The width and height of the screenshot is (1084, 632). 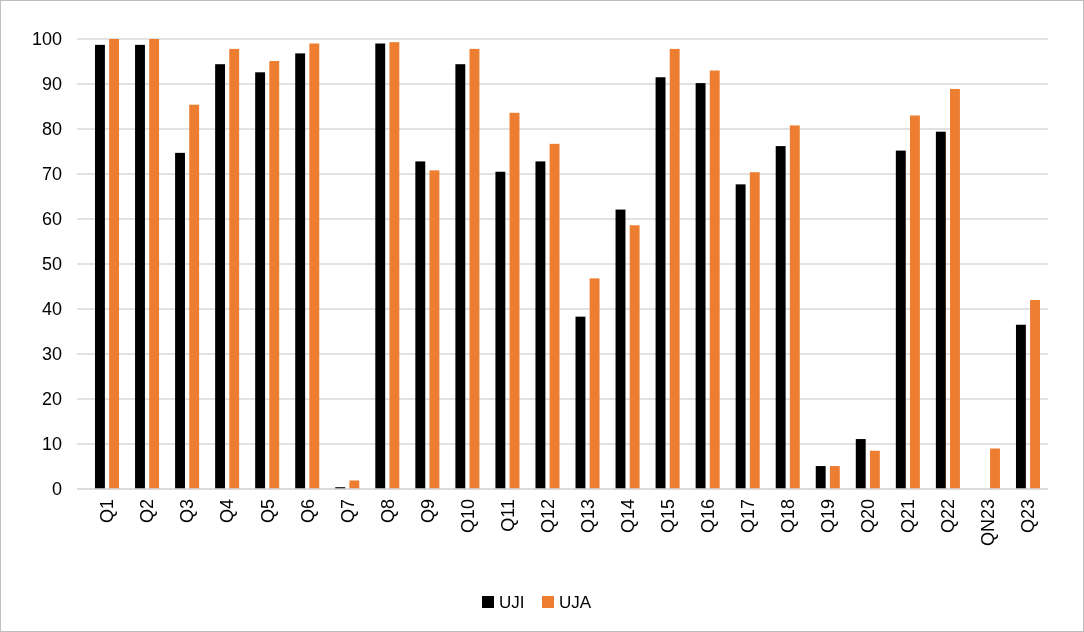 I want to click on x-tick-label: Q2, so click(x=147, y=511).